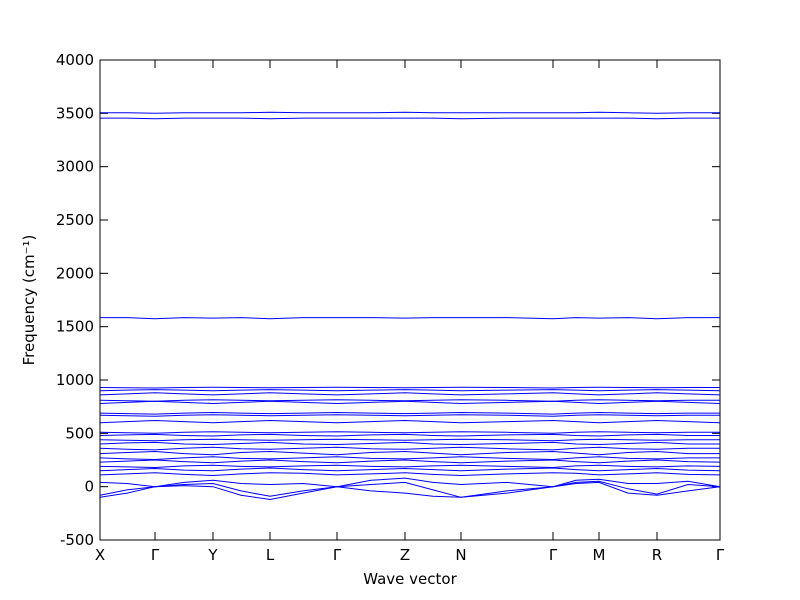 The height and width of the screenshot is (600, 800). I want to click on y-tick-label: 4000, so click(75, 60).